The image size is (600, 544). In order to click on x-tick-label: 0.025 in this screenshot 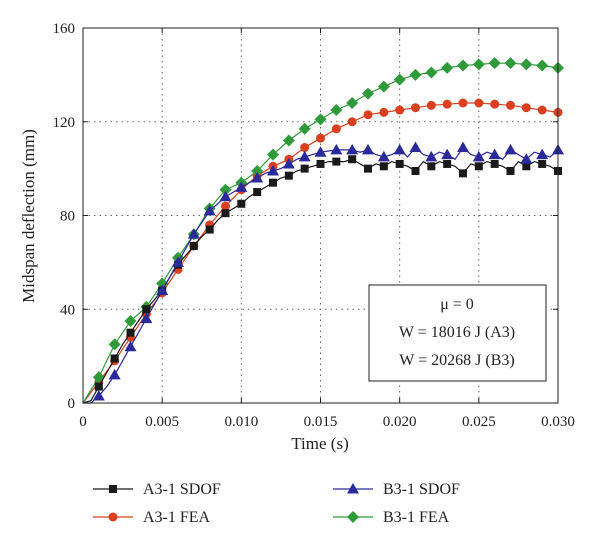, I will do `click(479, 422)`.